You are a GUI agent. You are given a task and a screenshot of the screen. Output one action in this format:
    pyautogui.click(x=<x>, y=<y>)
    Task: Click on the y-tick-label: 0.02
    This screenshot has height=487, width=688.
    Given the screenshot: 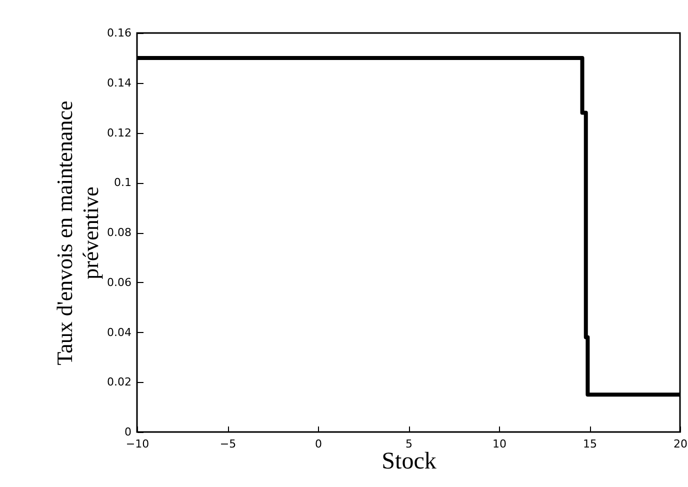 What is the action you would take?
    pyautogui.click(x=119, y=382)
    